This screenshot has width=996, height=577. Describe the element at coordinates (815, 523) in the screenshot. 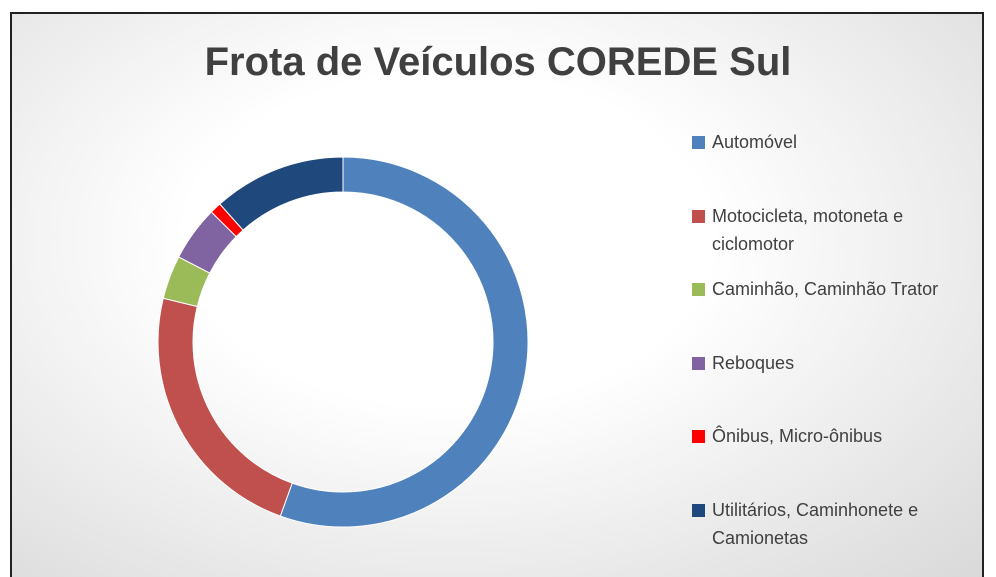

I see `legend-label: Utilitários, Caminhonete e Camionetas` at that location.